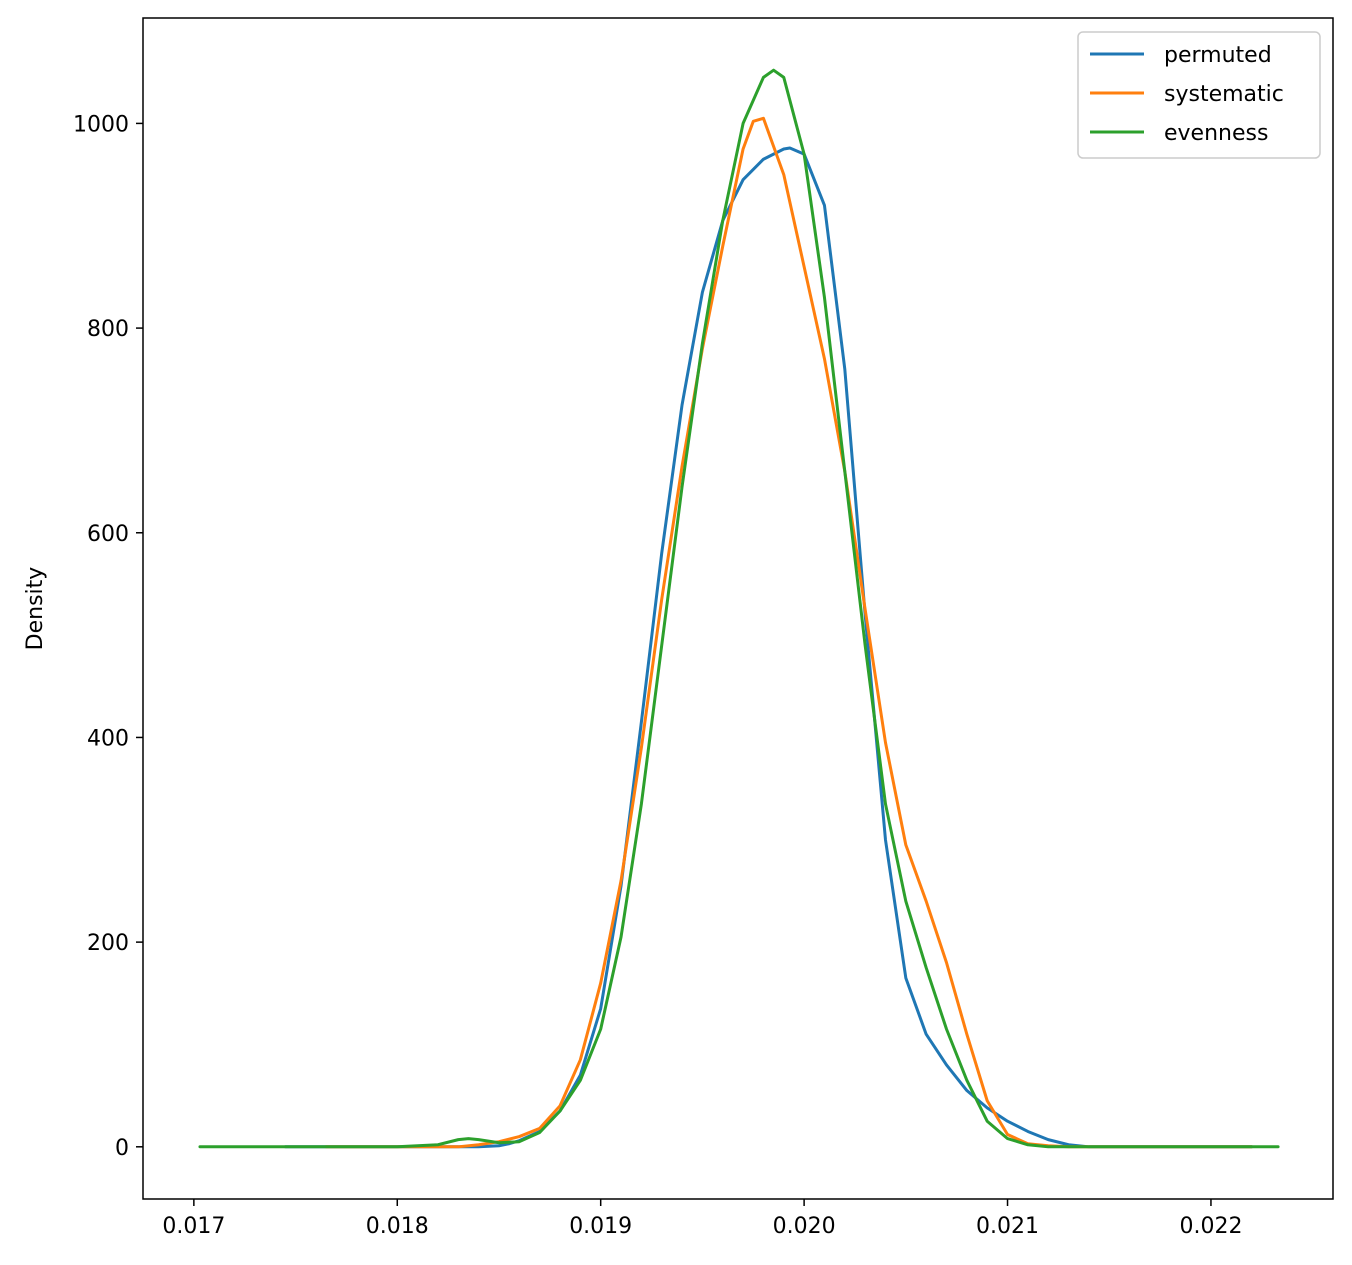 The height and width of the screenshot is (1265, 1352). What do you see at coordinates (600, 1226) in the screenshot?
I see `x-tick-label: 0.019` at bounding box center [600, 1226].